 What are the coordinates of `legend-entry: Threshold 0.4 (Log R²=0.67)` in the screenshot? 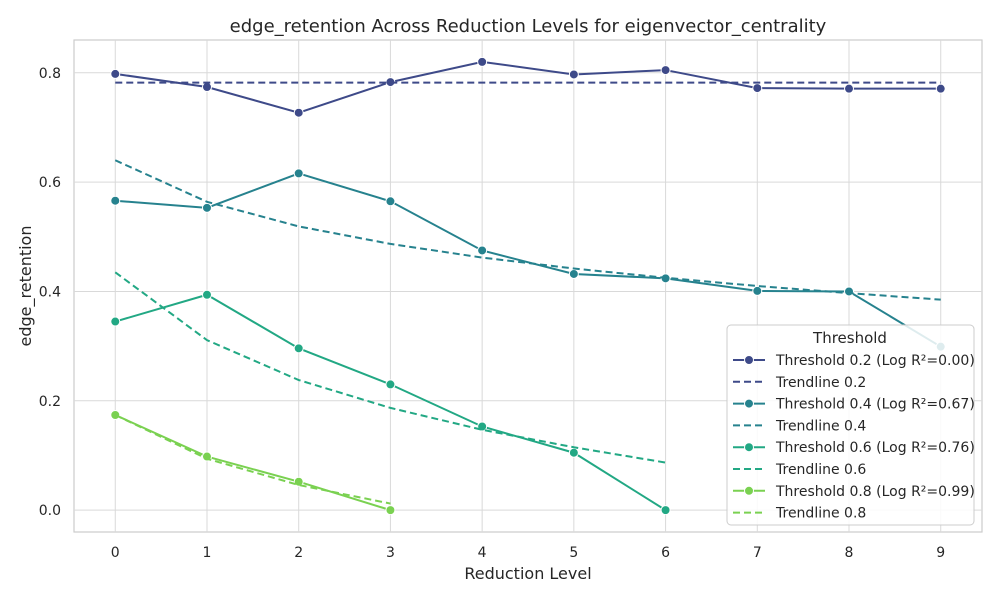 It's located at (854, 405).